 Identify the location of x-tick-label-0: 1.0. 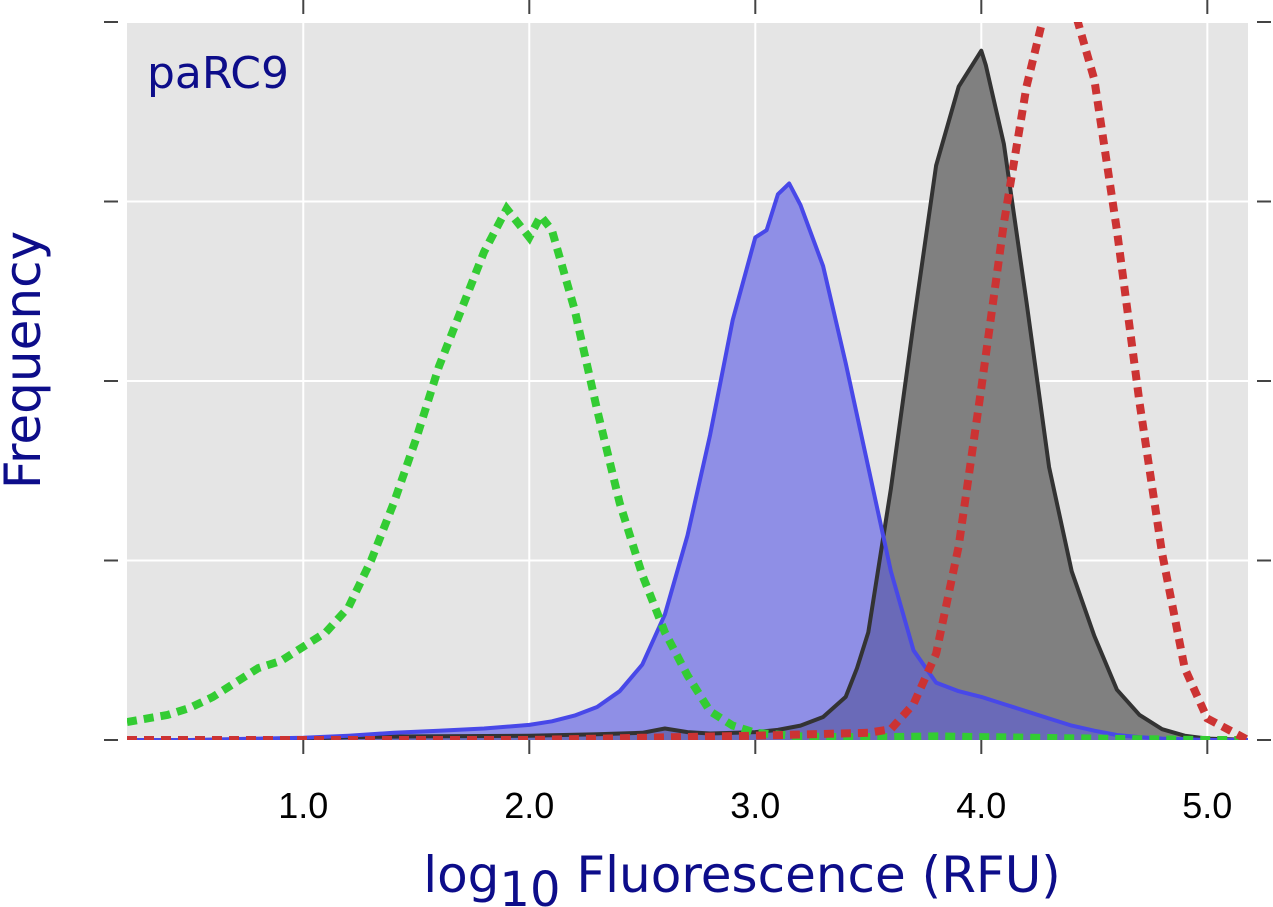
(303, 805).